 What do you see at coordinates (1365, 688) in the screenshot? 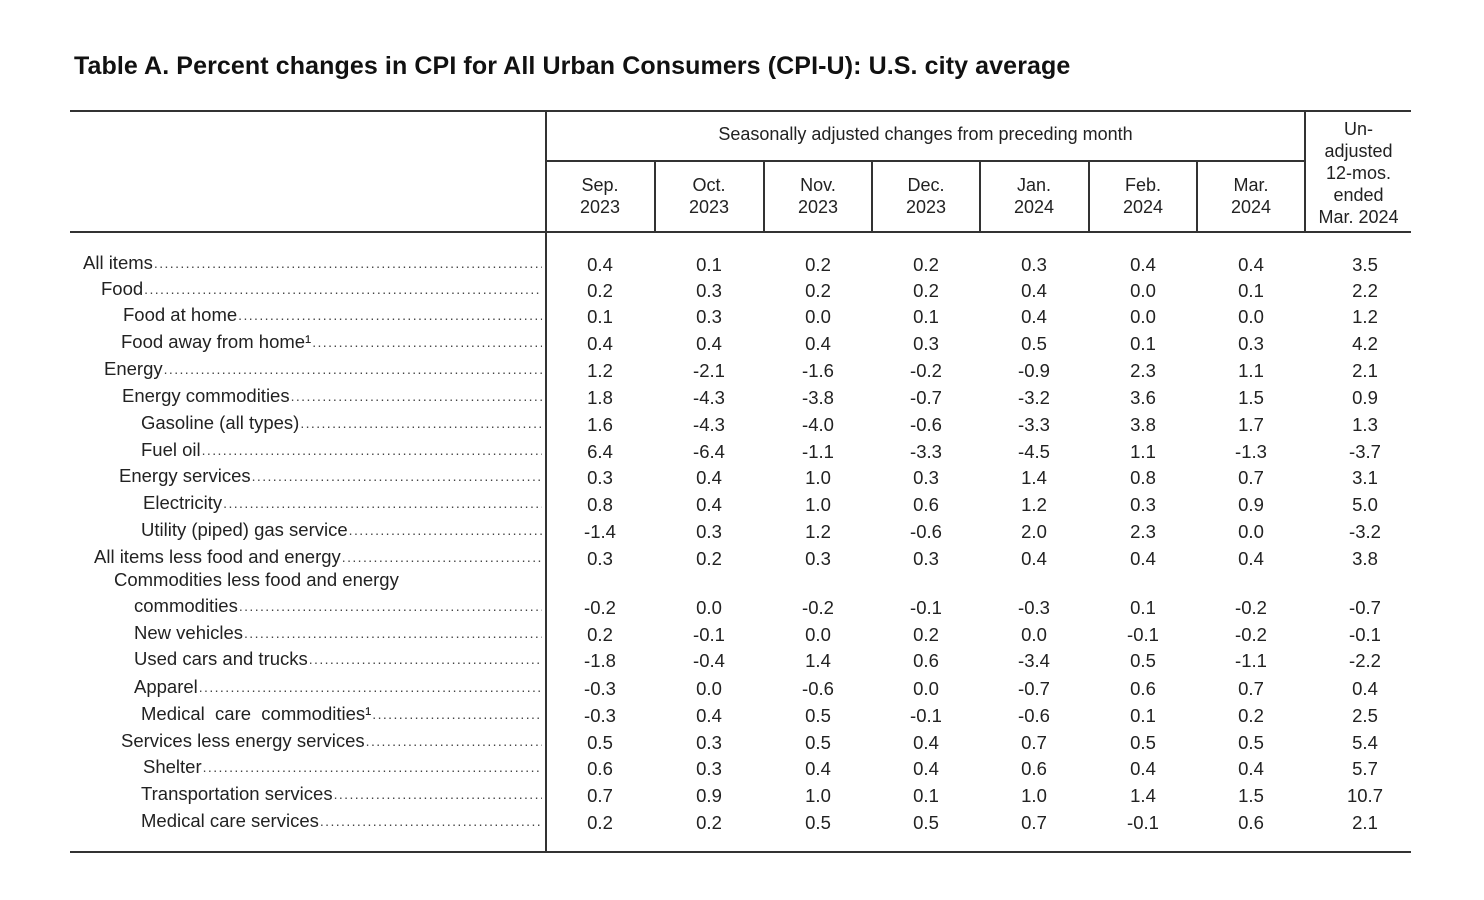
I see `unadjusted-12mo-cell: 0.4` at bounding box center [1365, 688].